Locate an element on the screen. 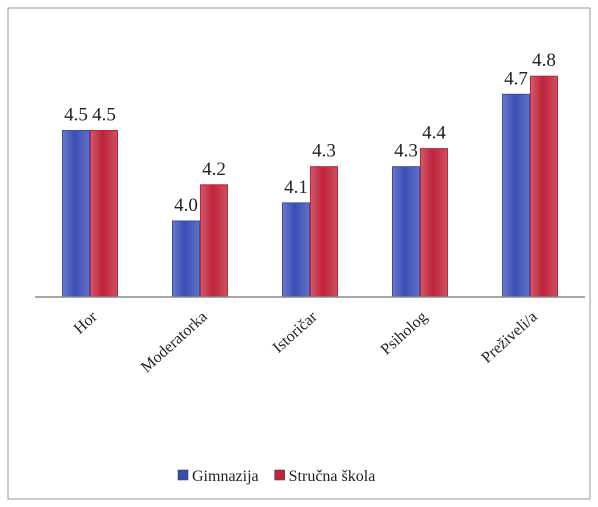  value-label: 4.0 is located at coordinates (186, 205).